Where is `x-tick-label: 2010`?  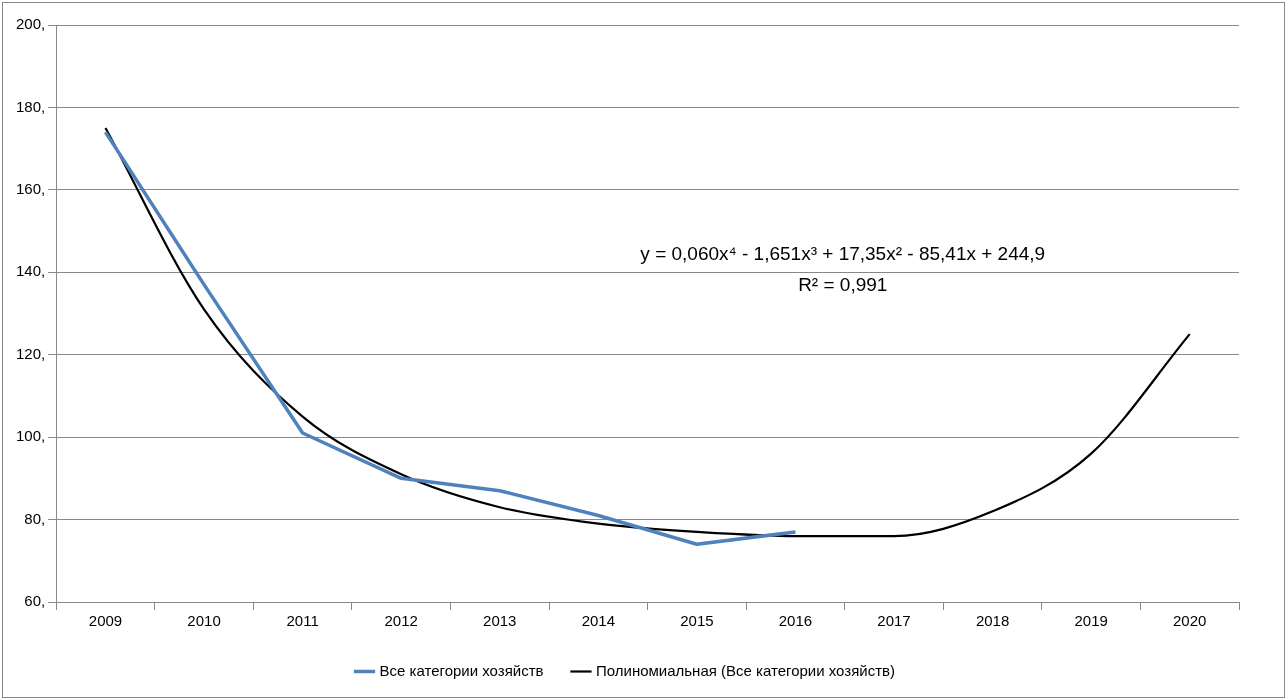
x-tick-label: 2010 is located at coordinates (204, 621).